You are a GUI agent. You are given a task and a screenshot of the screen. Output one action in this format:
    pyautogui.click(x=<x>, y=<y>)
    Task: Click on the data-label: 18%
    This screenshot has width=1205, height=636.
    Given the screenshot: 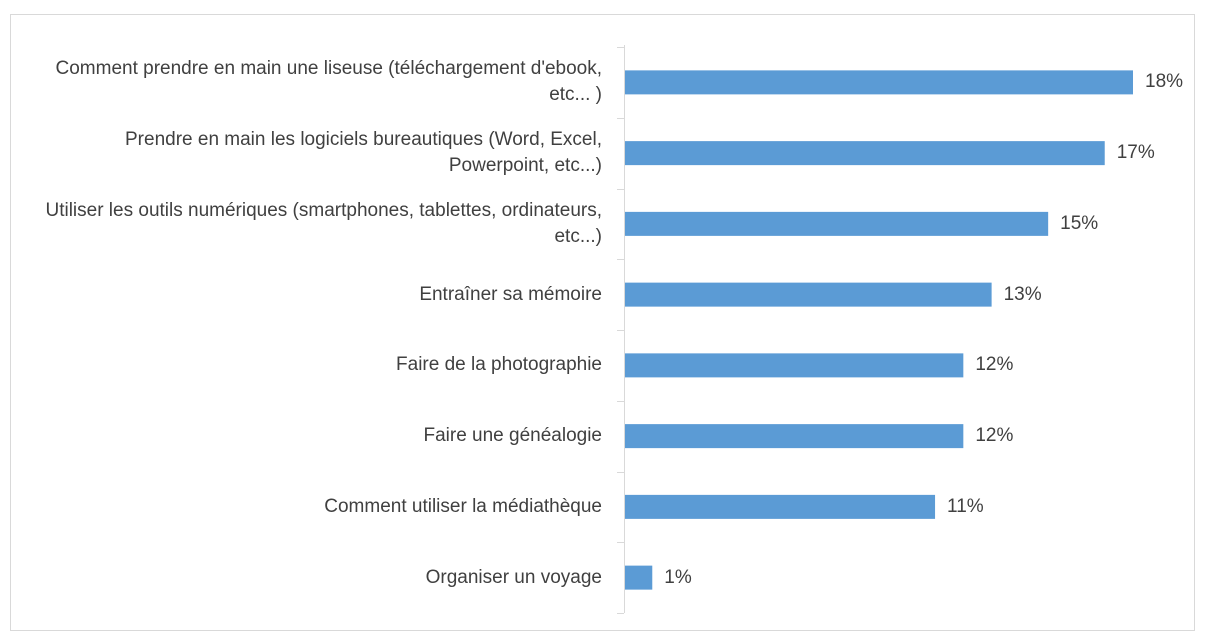 What is the action you would take?
    pyautogui.click(x=1164, y=82)
    